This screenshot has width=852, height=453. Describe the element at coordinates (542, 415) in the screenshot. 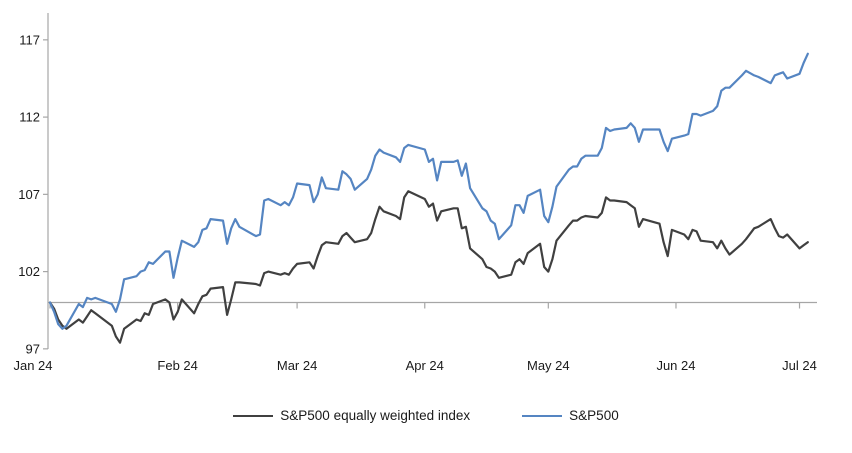

I see `legend-swatch-sp500` at that location.